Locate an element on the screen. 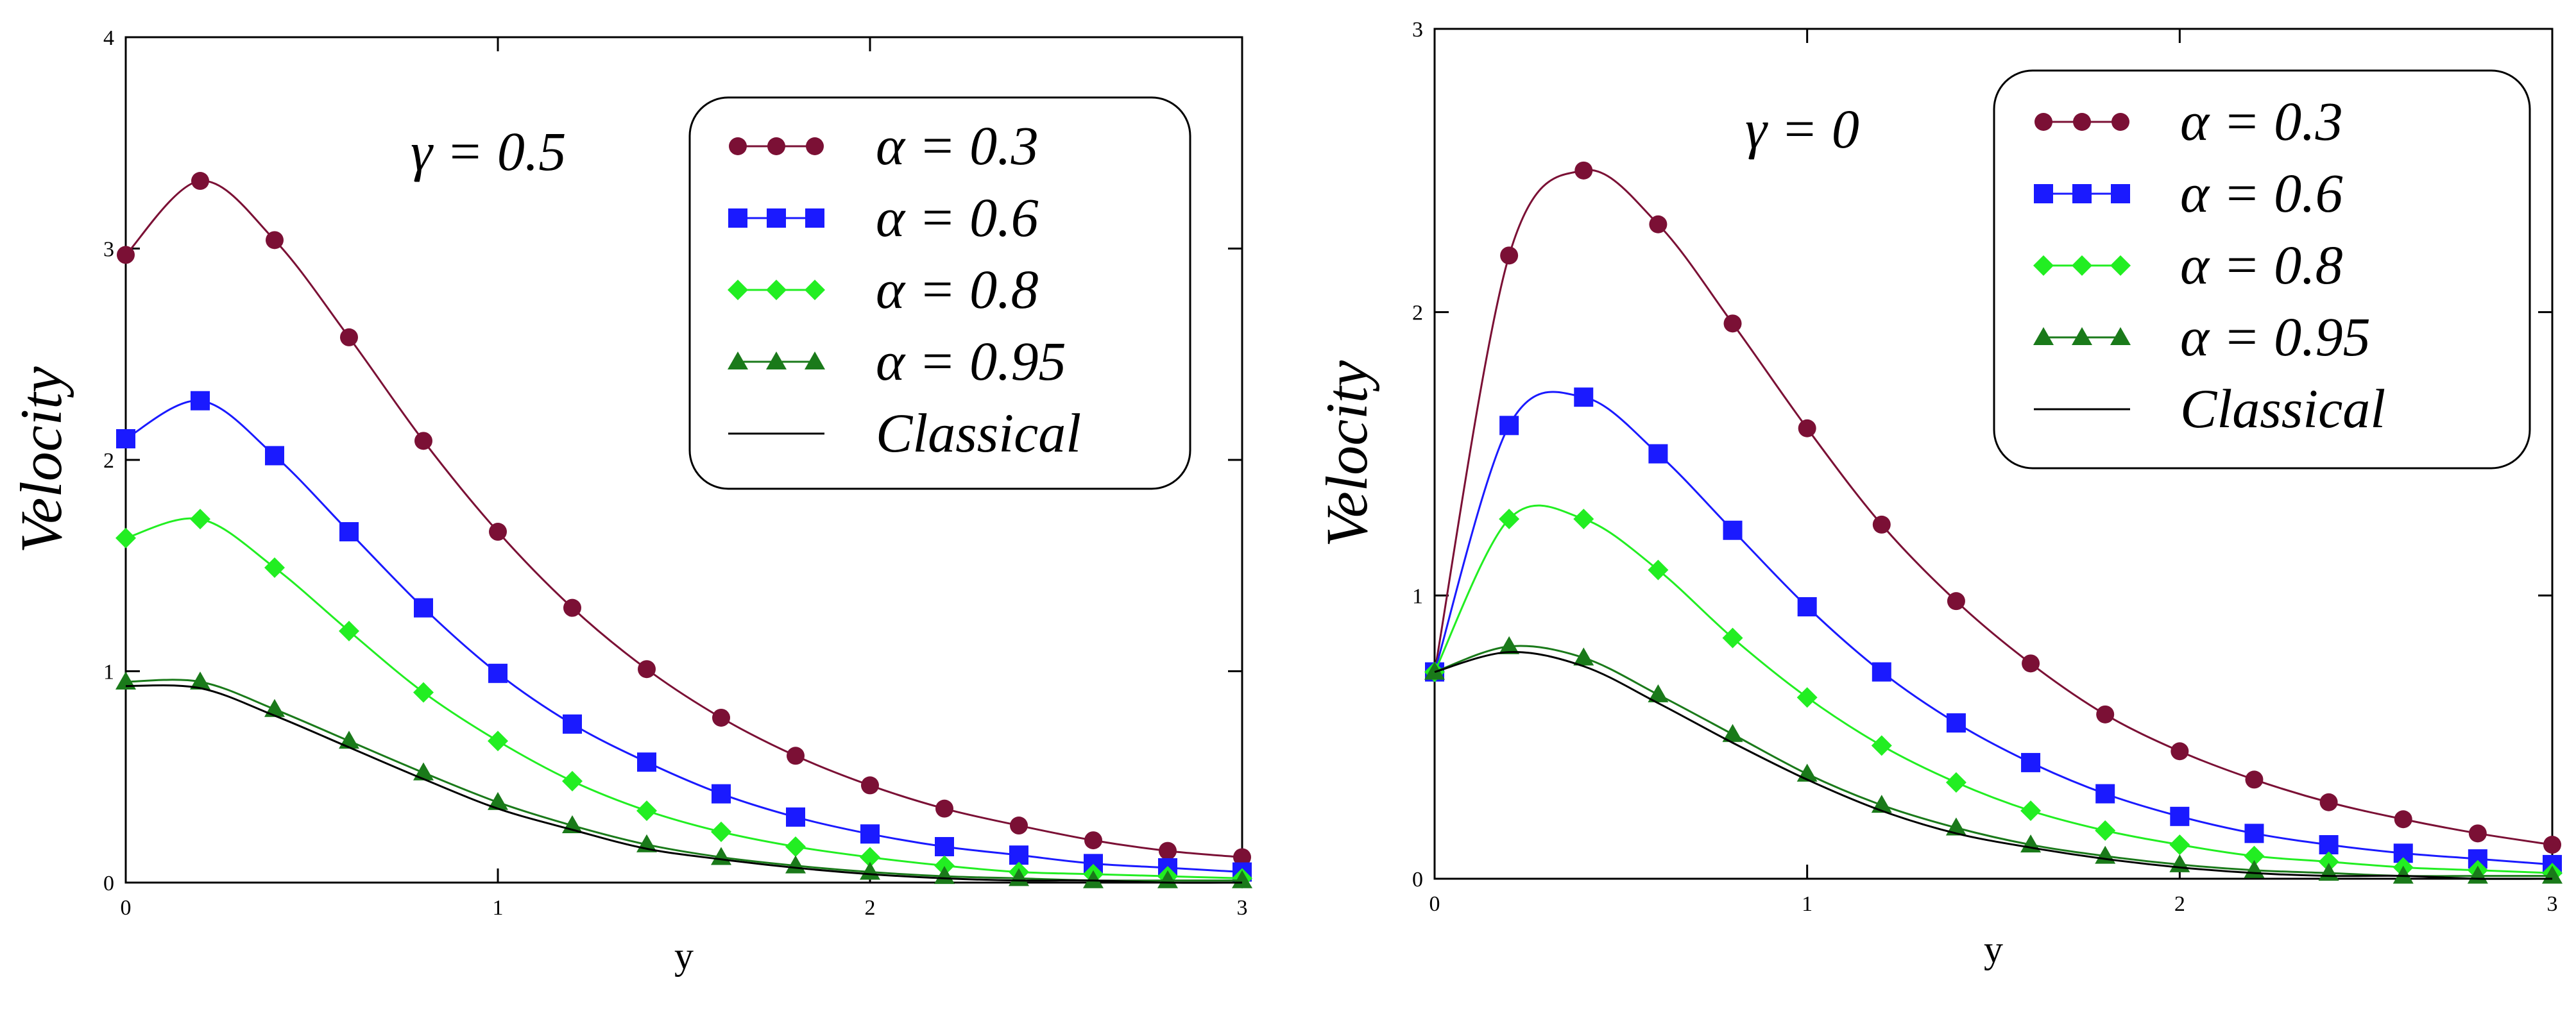  legend: α = 0.3 α = 0.6 α = 0.8 α = 0.95 Classical is located at coordinates (939, 293).